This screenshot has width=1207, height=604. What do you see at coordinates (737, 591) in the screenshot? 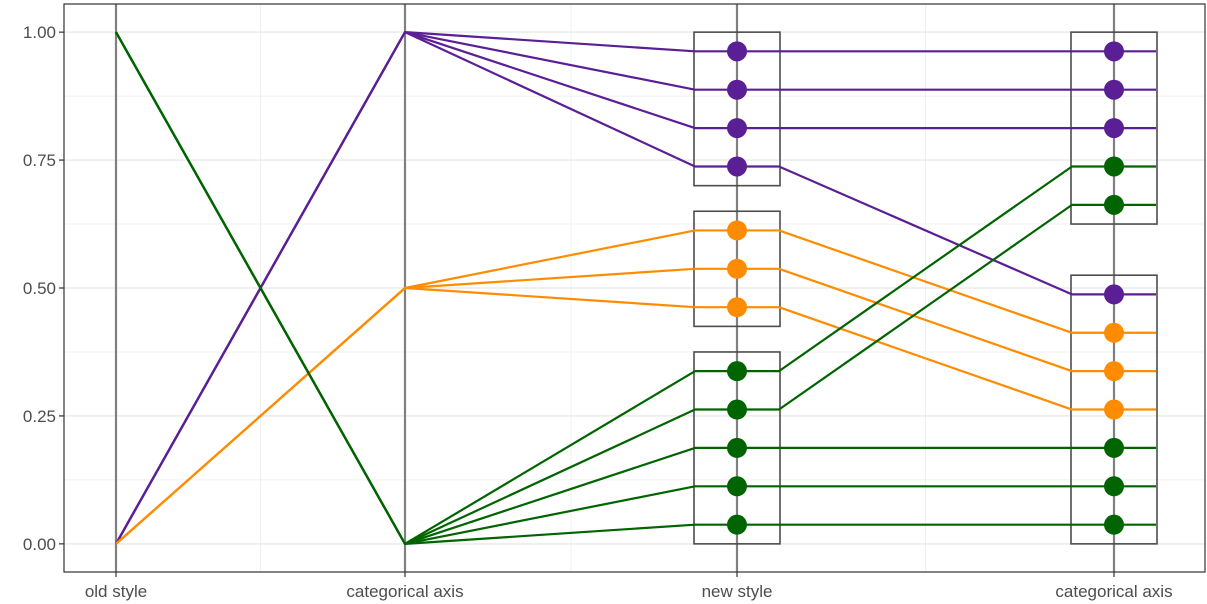
I see `x-tick-label: new style` at bounding box center [737, 591].